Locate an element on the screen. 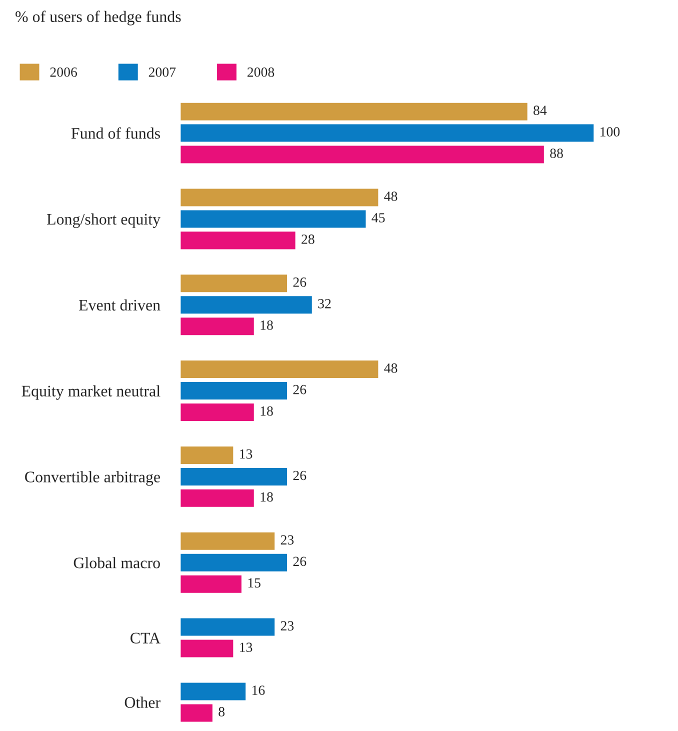 The width and height of the screenshot is (678, 731). y-tick-label: Equity market neutral is located at coordinates (91, 392).